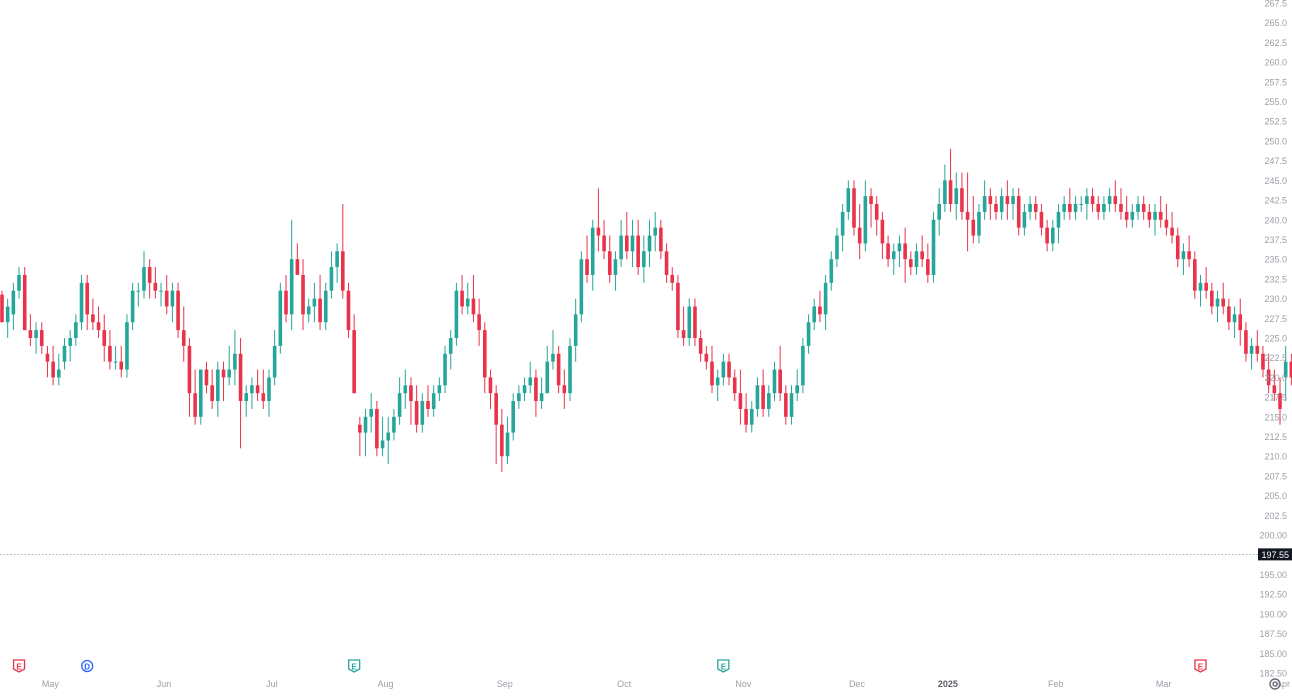 The image size is (1292, 698). Describe the element at coordinates (1273, 674) in the screenshot. I see `price-tick-label: 182.50` at that location.